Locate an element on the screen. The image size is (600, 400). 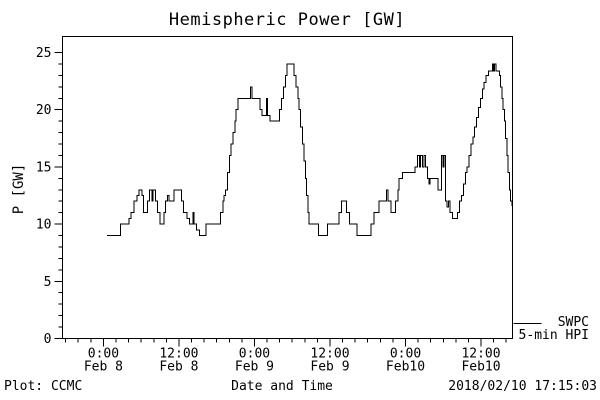
chart-title: Hemispheric Power [GW] is located at coordinates (287, 20).